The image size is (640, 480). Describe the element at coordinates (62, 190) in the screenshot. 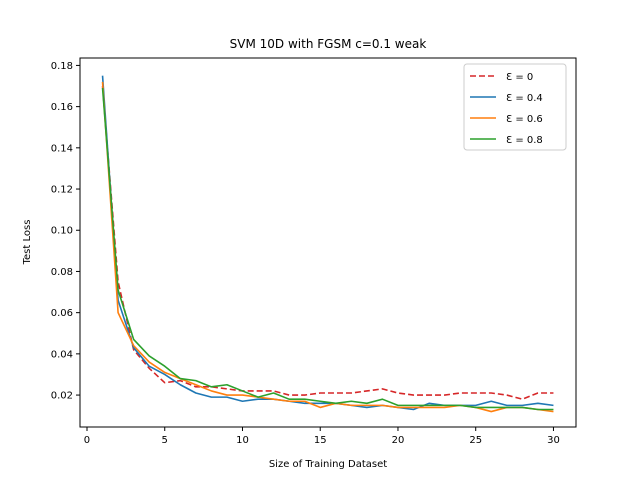

I see `y-tick-label: 0.12` at that location.